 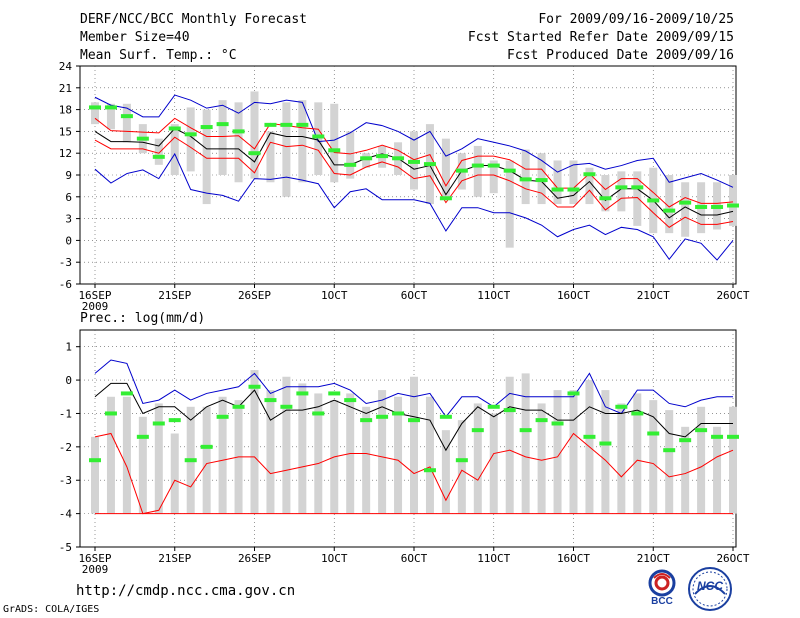 I want to click on y-tick-label: -4, so click(x=66, y=514).